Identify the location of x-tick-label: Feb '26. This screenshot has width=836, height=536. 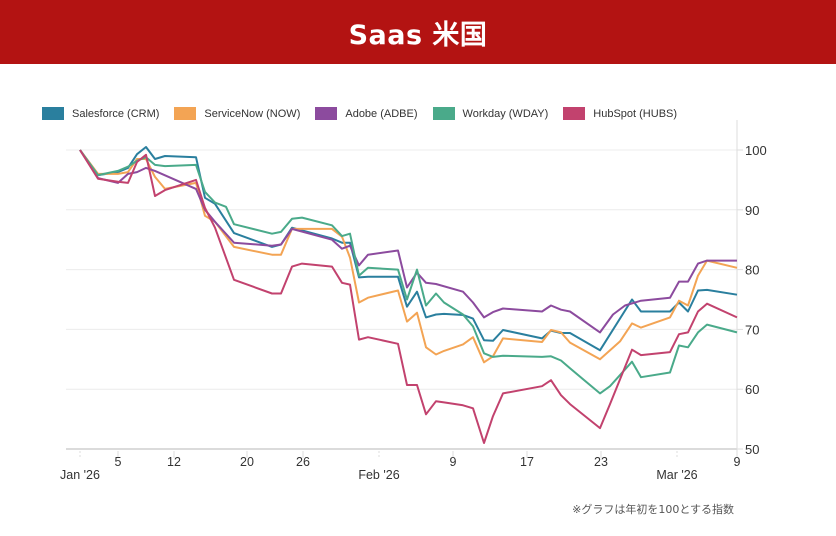
(378, 475).